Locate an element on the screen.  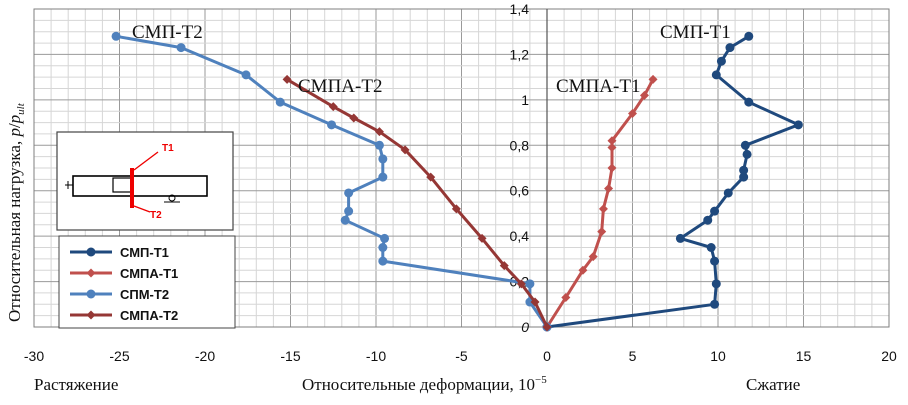
legend-label: СМПА-Т2 is located at coordinates (149, 315).